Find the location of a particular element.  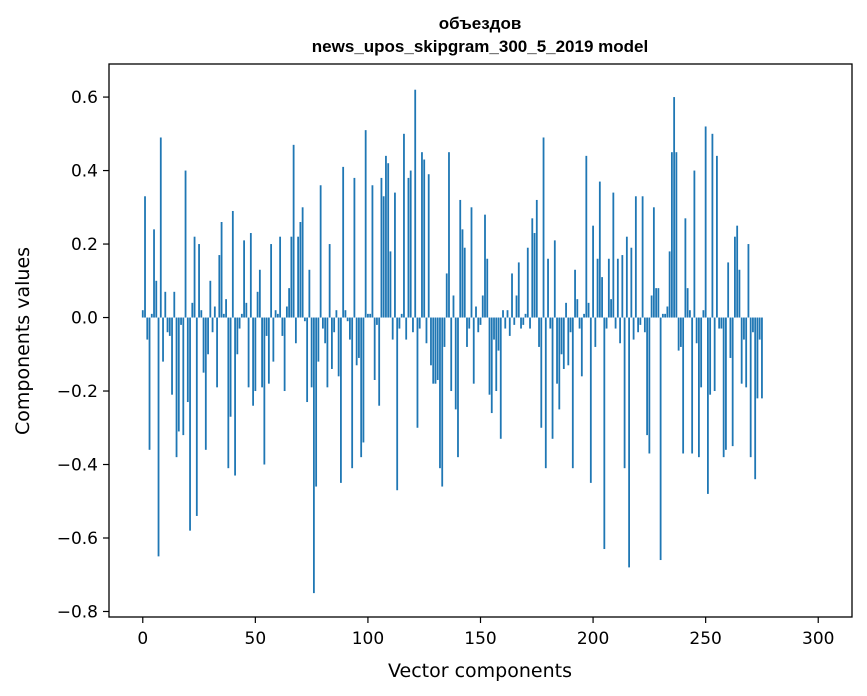

y-axis-label: Components values is located at coordinates (23, 341).